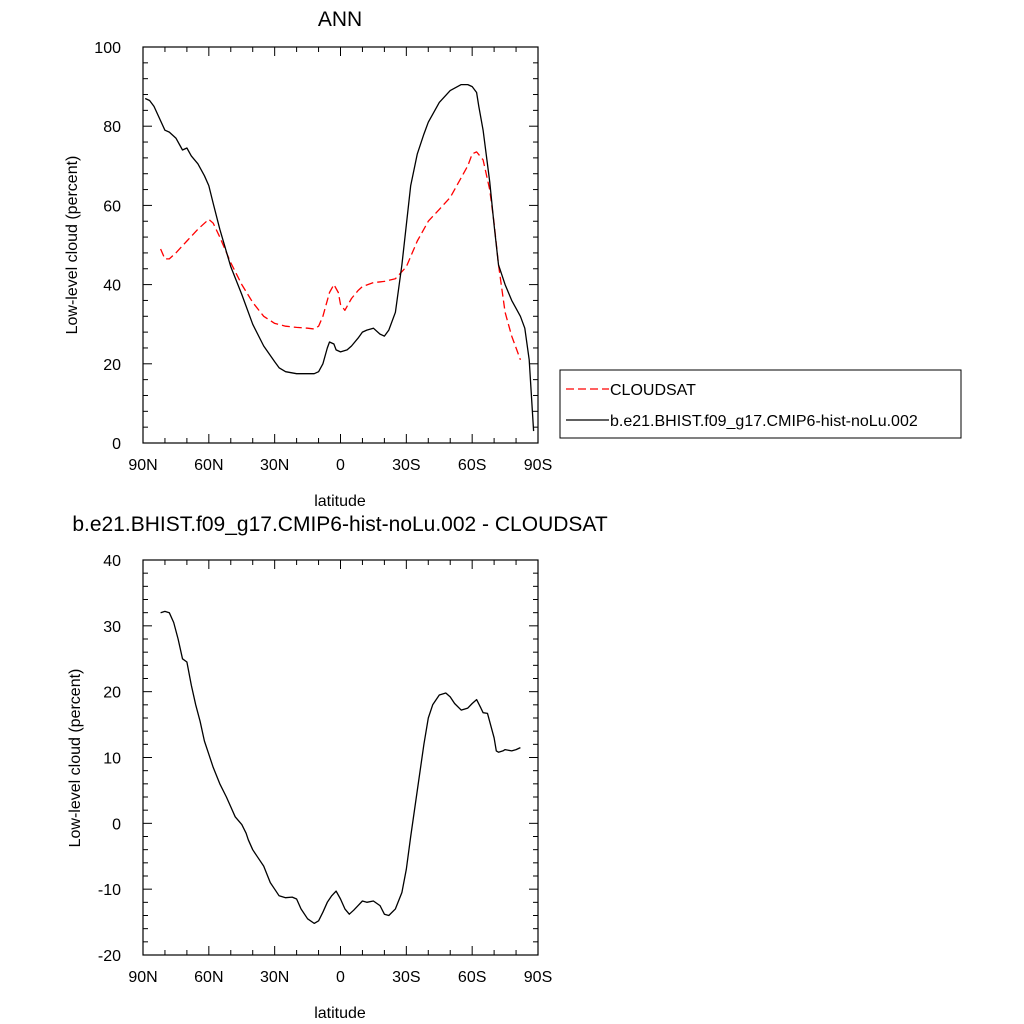  Describe the element at coordinates (107, 48) in the screenshot. I see `y-tick-label: 100` at that location.